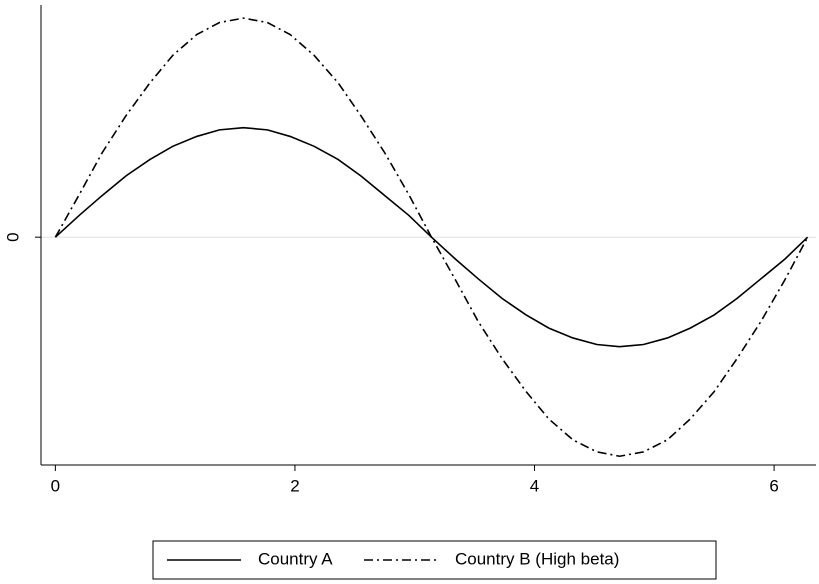  What do you see at coordinates (537, 558) in the screenshot?
I see `legend-label: Country B (High beta)` at bounding box center [537, 558].